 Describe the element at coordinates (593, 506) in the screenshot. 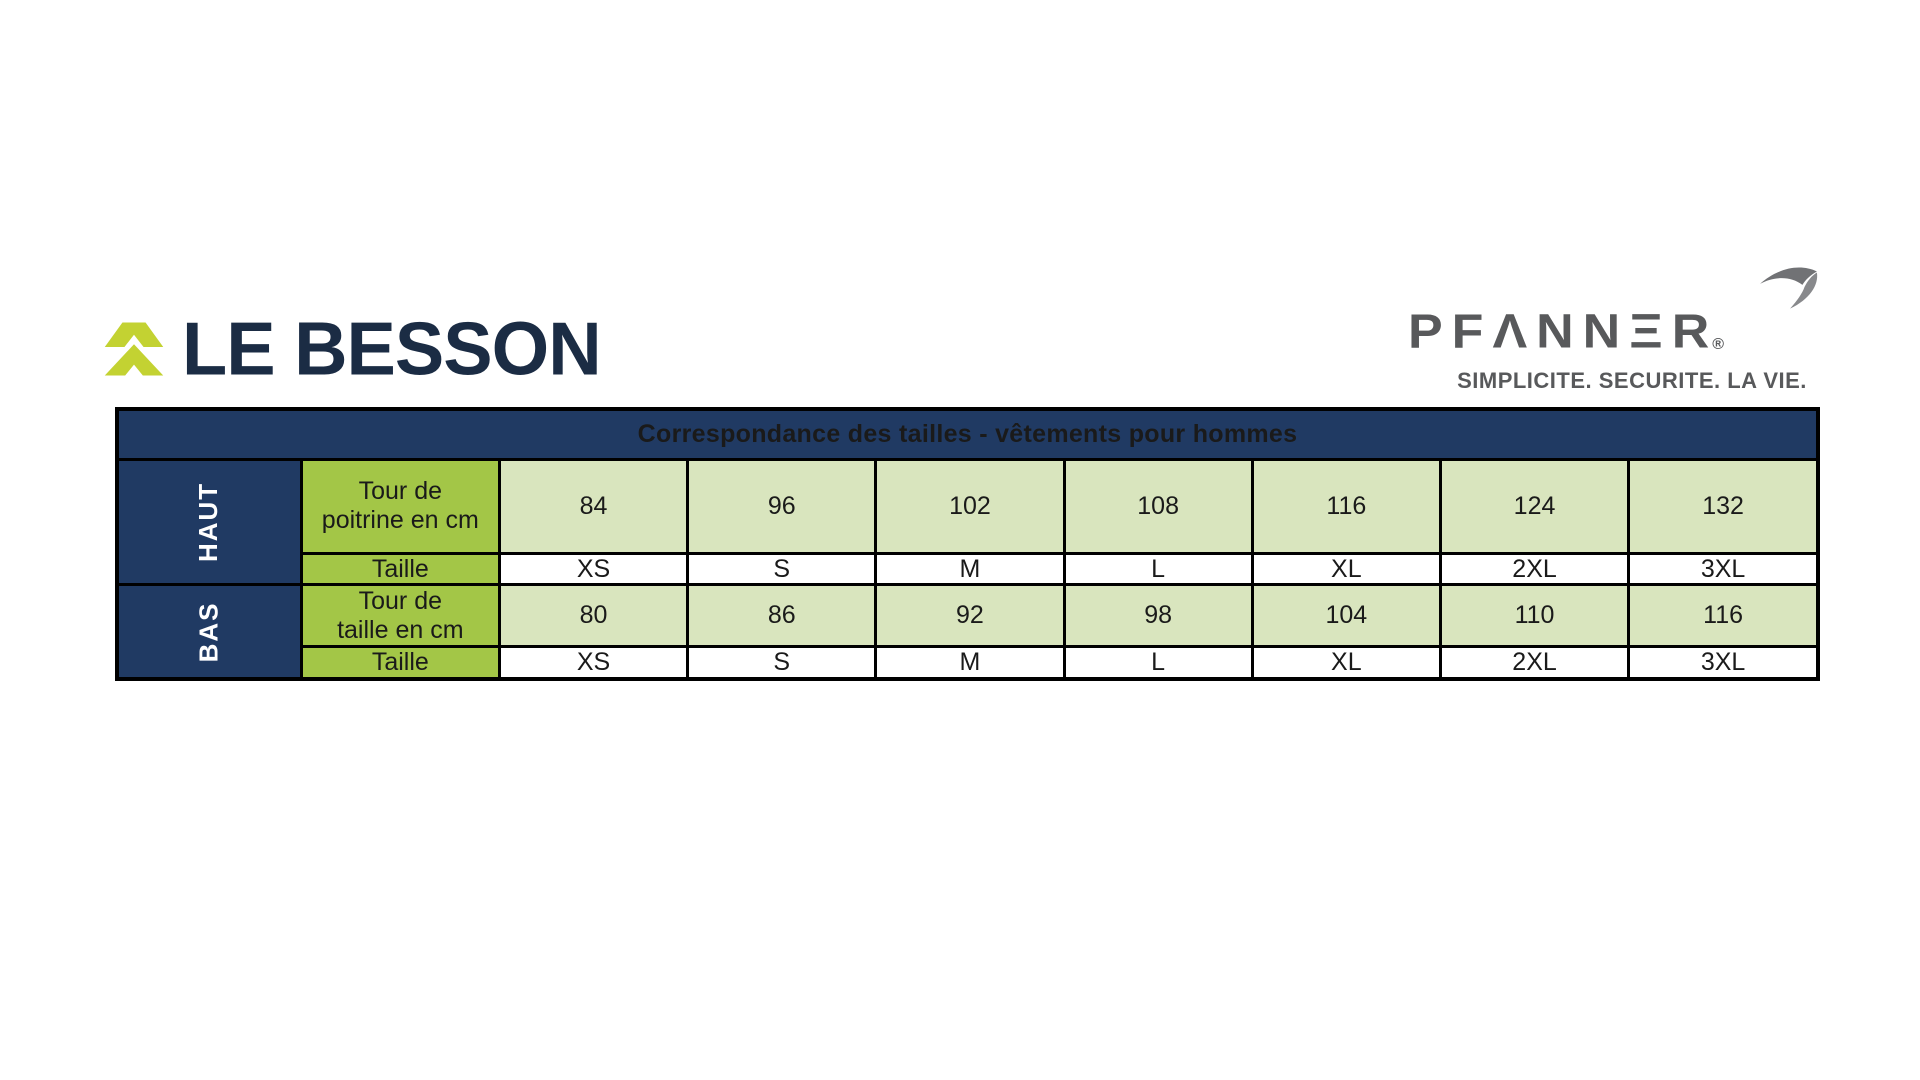

I see `measure-value-cell: 84` at that location.